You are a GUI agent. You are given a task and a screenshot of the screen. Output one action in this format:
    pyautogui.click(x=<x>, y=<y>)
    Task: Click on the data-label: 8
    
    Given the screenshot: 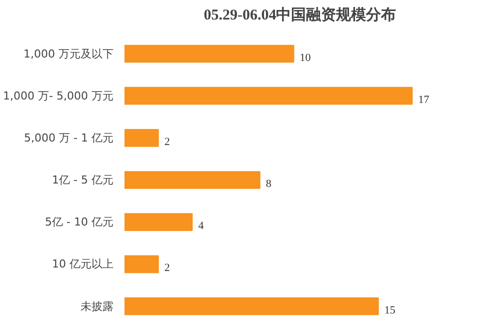 What is the action you would take?
    pyautogui.click(x=269, y=184)
    